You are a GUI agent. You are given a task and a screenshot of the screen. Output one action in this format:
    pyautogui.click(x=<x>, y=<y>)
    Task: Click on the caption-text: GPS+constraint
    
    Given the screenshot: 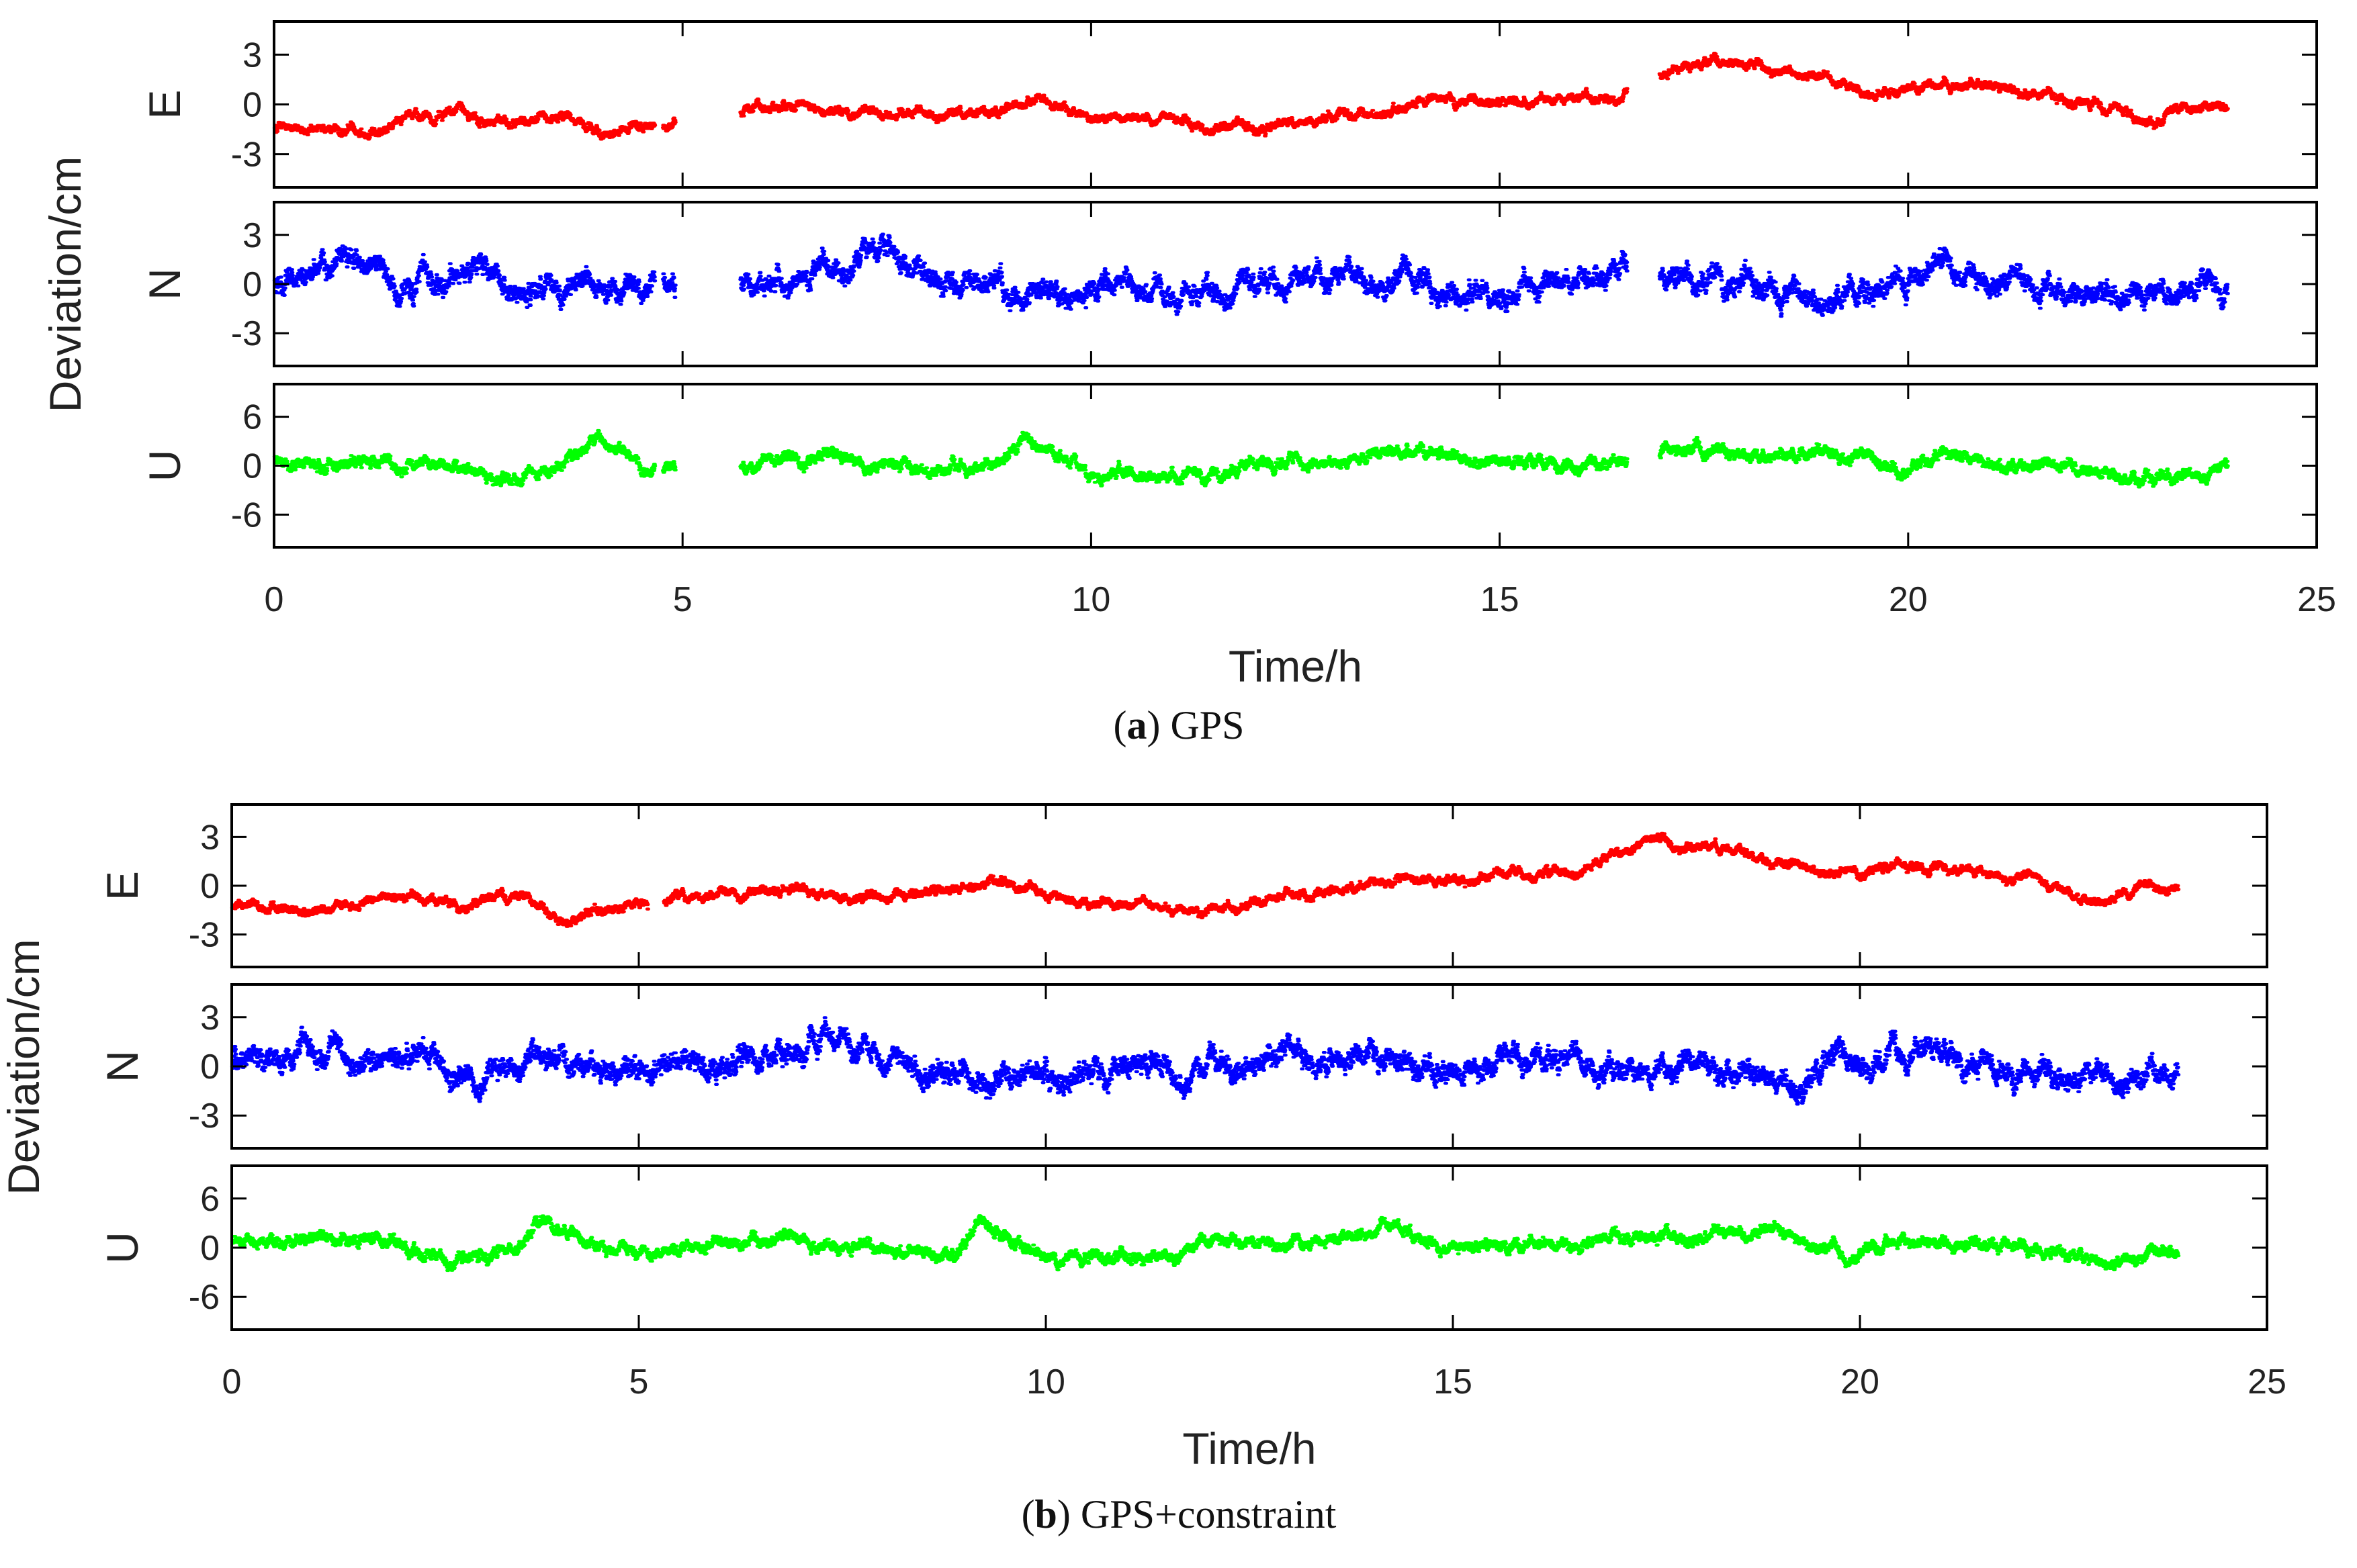 What is the action you would take?
    pyautogui.click(x=1209, y=1514)
    